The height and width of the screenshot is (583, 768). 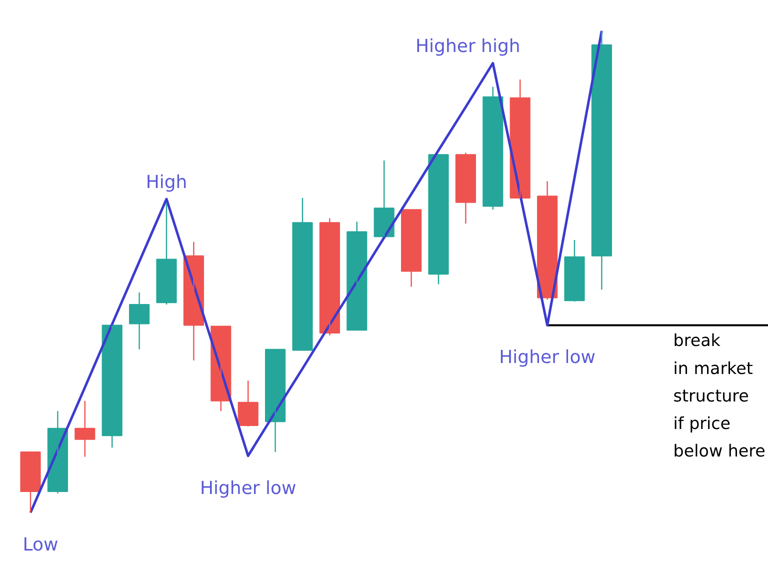 What do you see at coordinates (467, 47) in the screenshot?
I see `annotation: Higher high` at bounding box center [467, 47].